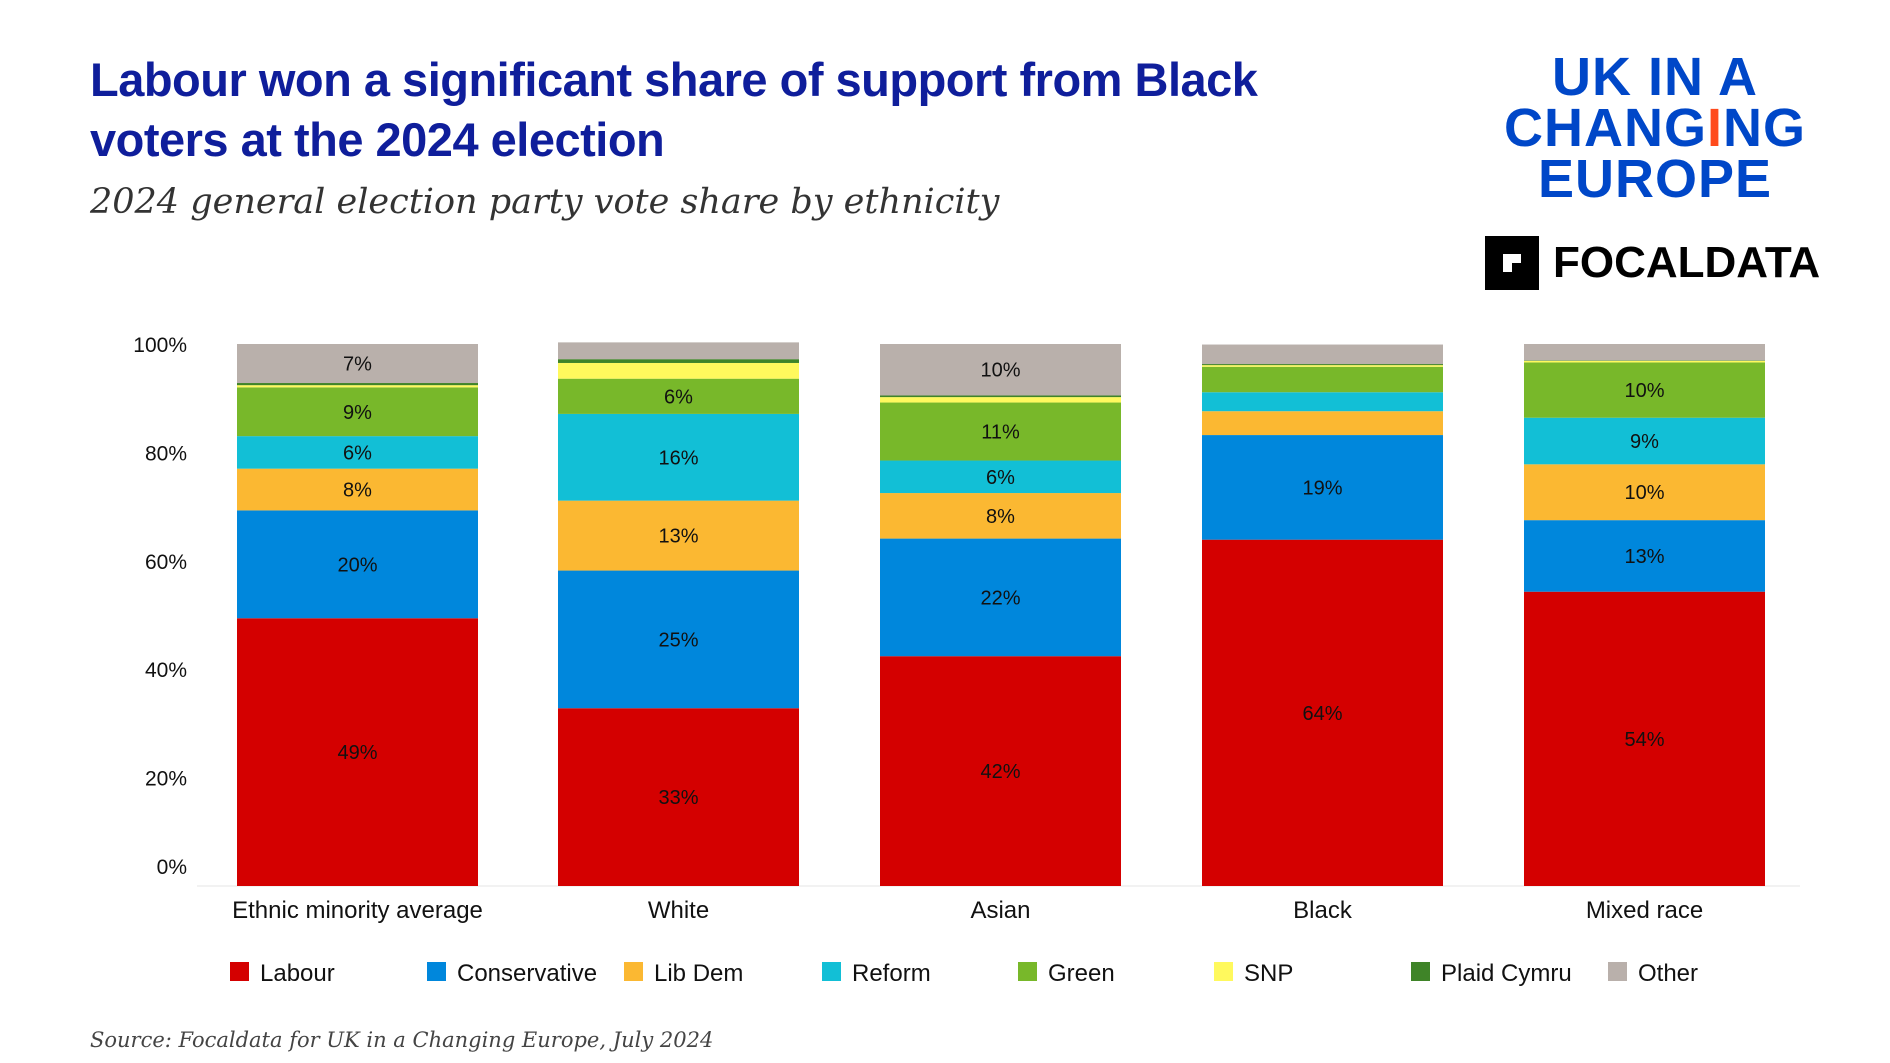 The width and height of the screenshot is (1890, 1063). I want to click on category-label: Asian, so click(1000, 910).